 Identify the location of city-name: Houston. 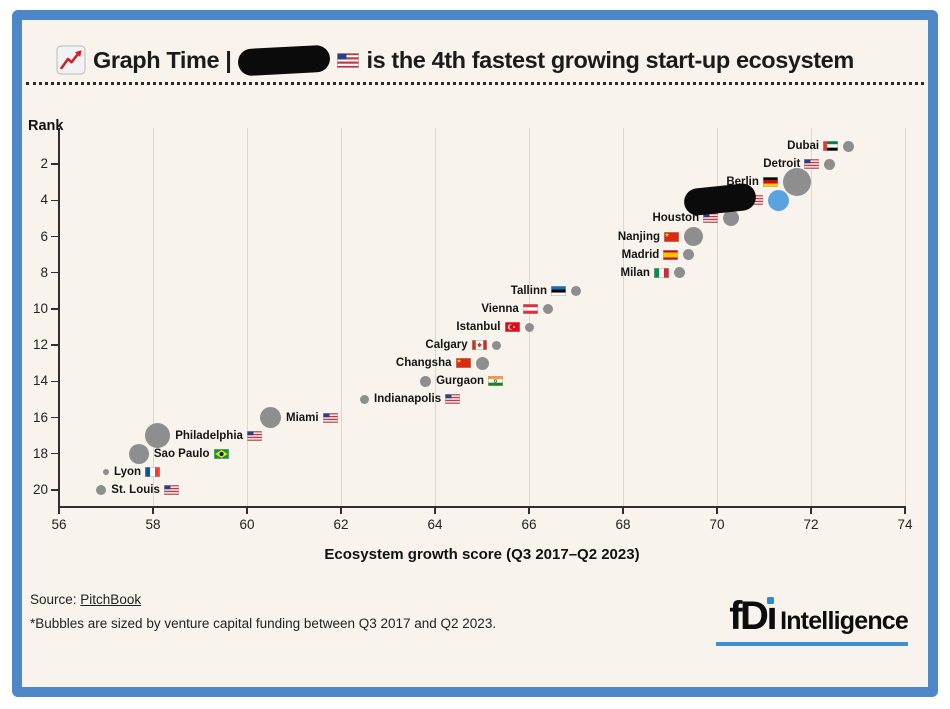
(676, 218).